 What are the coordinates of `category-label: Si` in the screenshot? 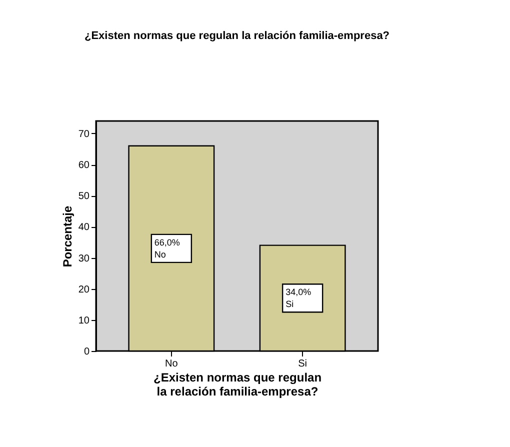 It's located at (290, 304).